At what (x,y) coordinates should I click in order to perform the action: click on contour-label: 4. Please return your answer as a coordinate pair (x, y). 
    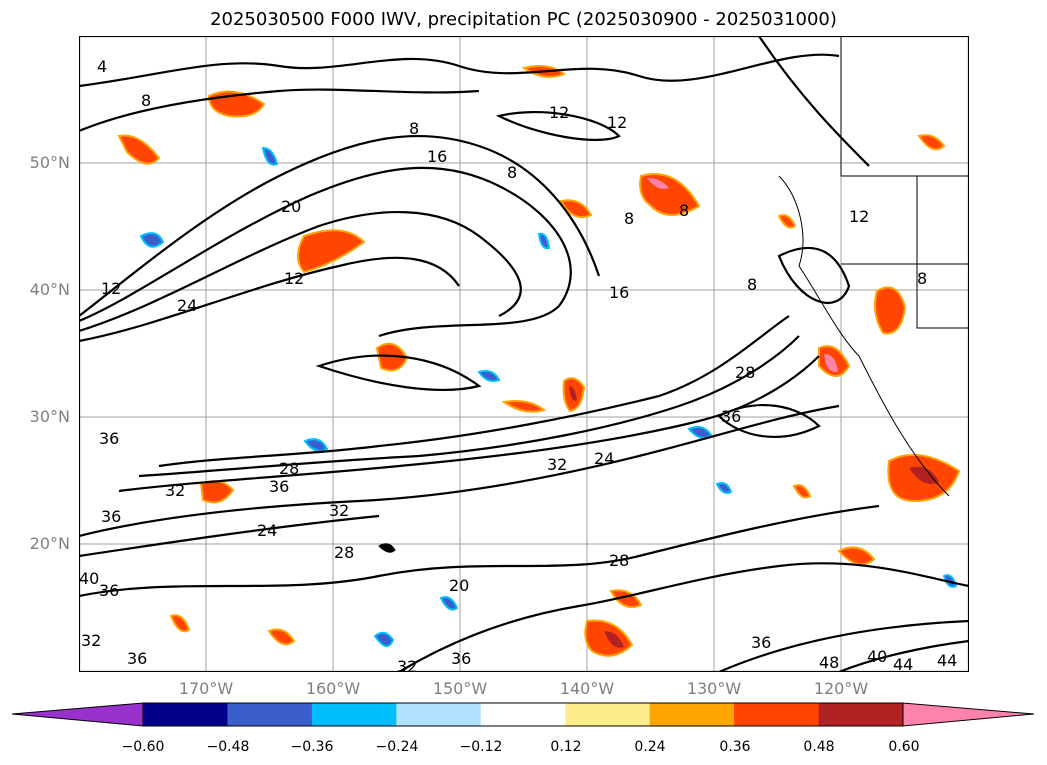
    Looking at the image, I should click on (102, 66).